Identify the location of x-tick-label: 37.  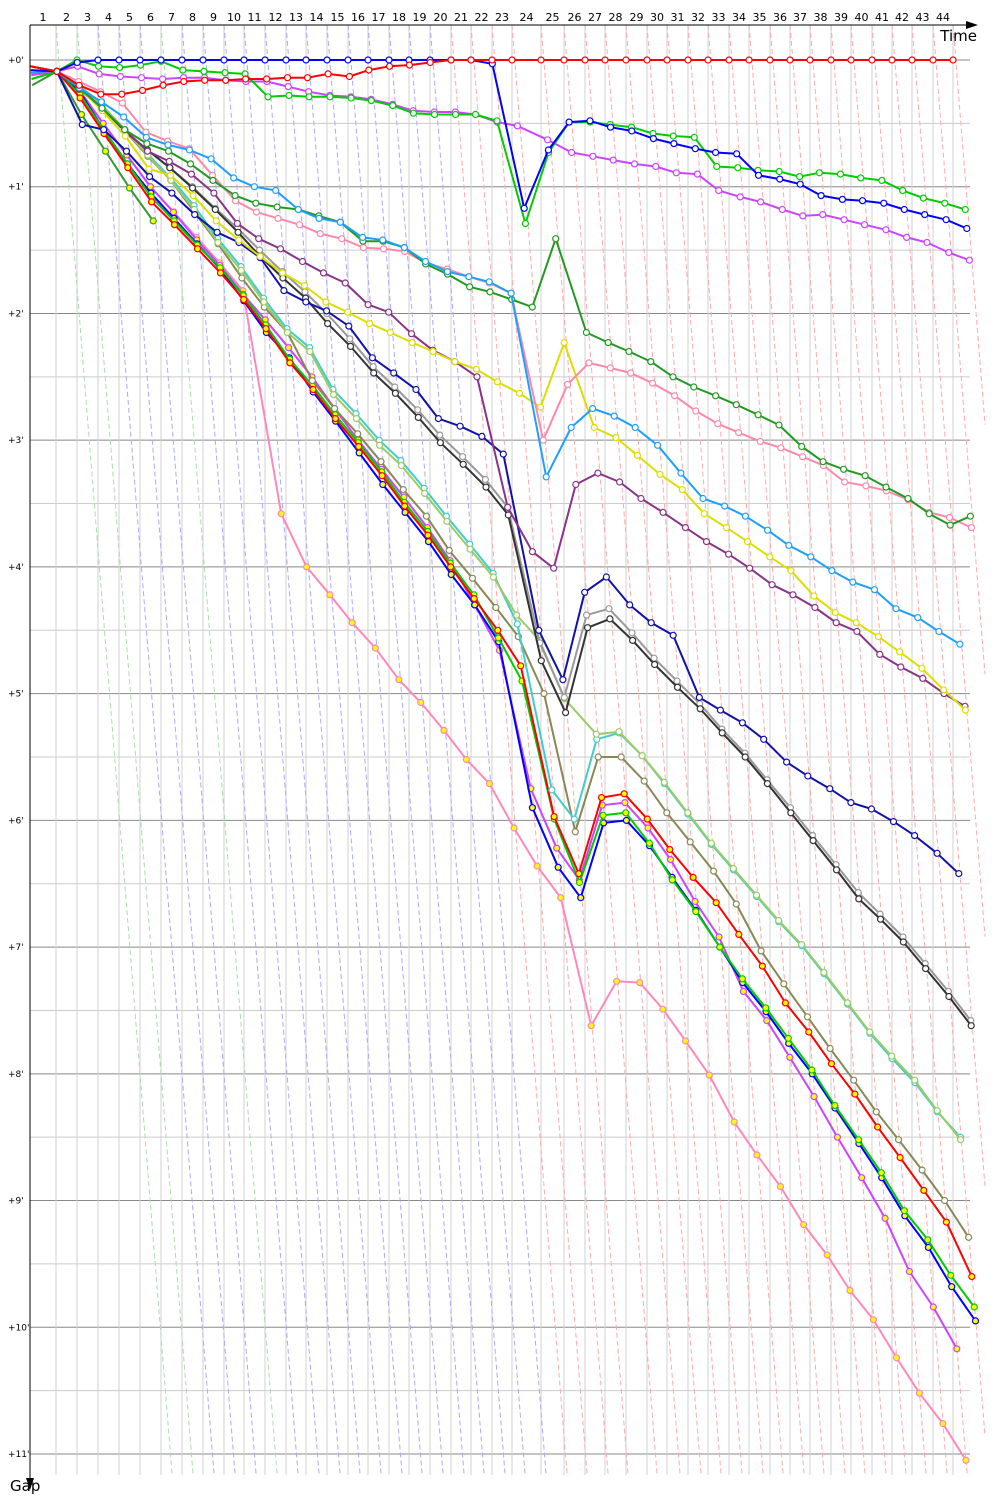
(800, 17).